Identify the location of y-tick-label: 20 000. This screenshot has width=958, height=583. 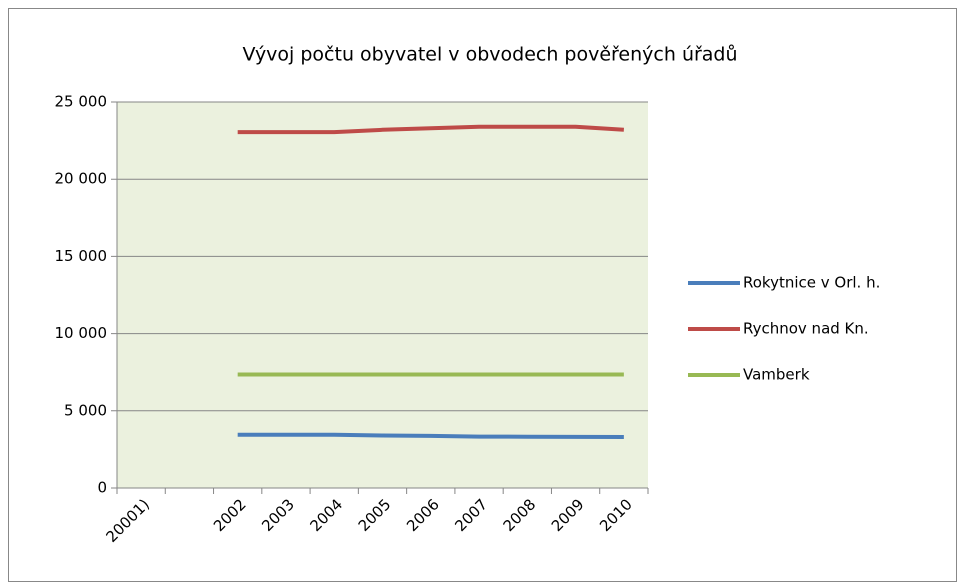
(81, 179).